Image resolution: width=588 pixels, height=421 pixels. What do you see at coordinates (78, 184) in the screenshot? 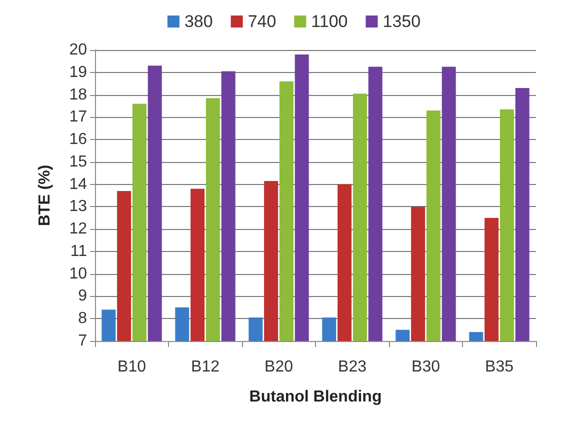
I see `y-tick-label: 14` at bounding box center [78, 184].